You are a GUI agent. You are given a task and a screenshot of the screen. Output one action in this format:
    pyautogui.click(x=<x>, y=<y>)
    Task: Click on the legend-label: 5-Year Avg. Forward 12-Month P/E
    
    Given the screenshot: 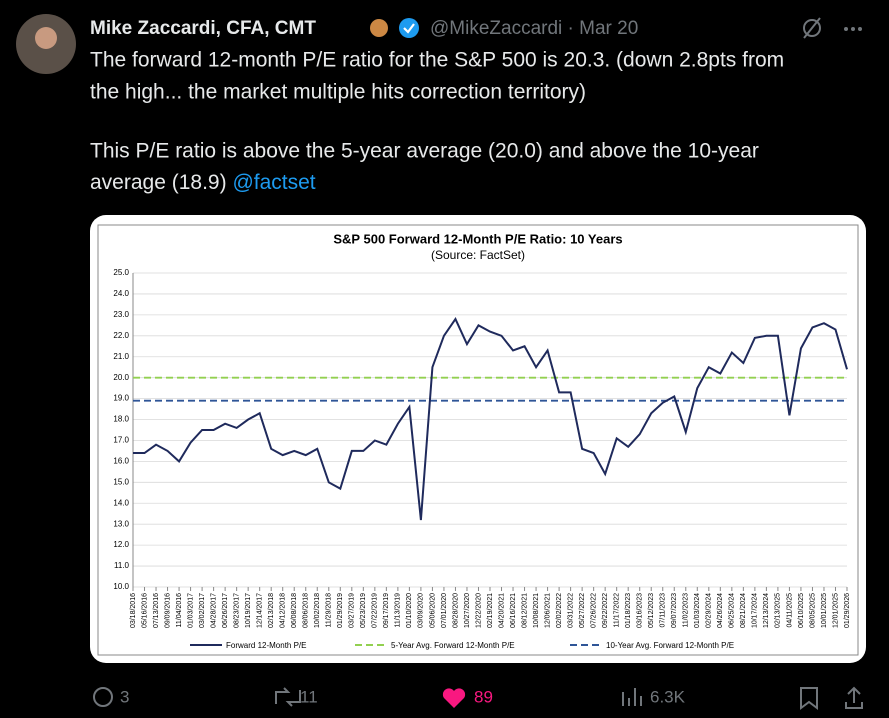 What is the action you would take?
    pyautogui.click(x=453, y=645)
    